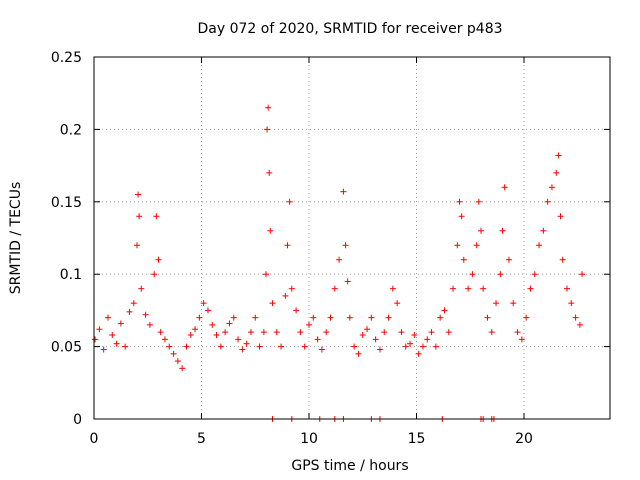  Describe the element at coordinates (309, 439) in the screenshot. I see `x-tick-label: 10` at that location.